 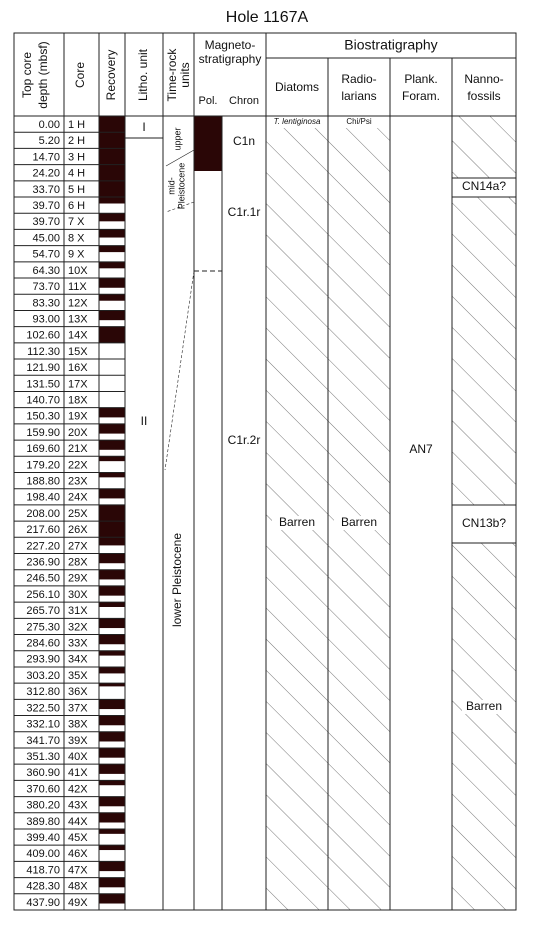 What do you see at coordinates (421, 96) in the screenshot?
I see `header: Foram.` at bounding box center [421, 96].